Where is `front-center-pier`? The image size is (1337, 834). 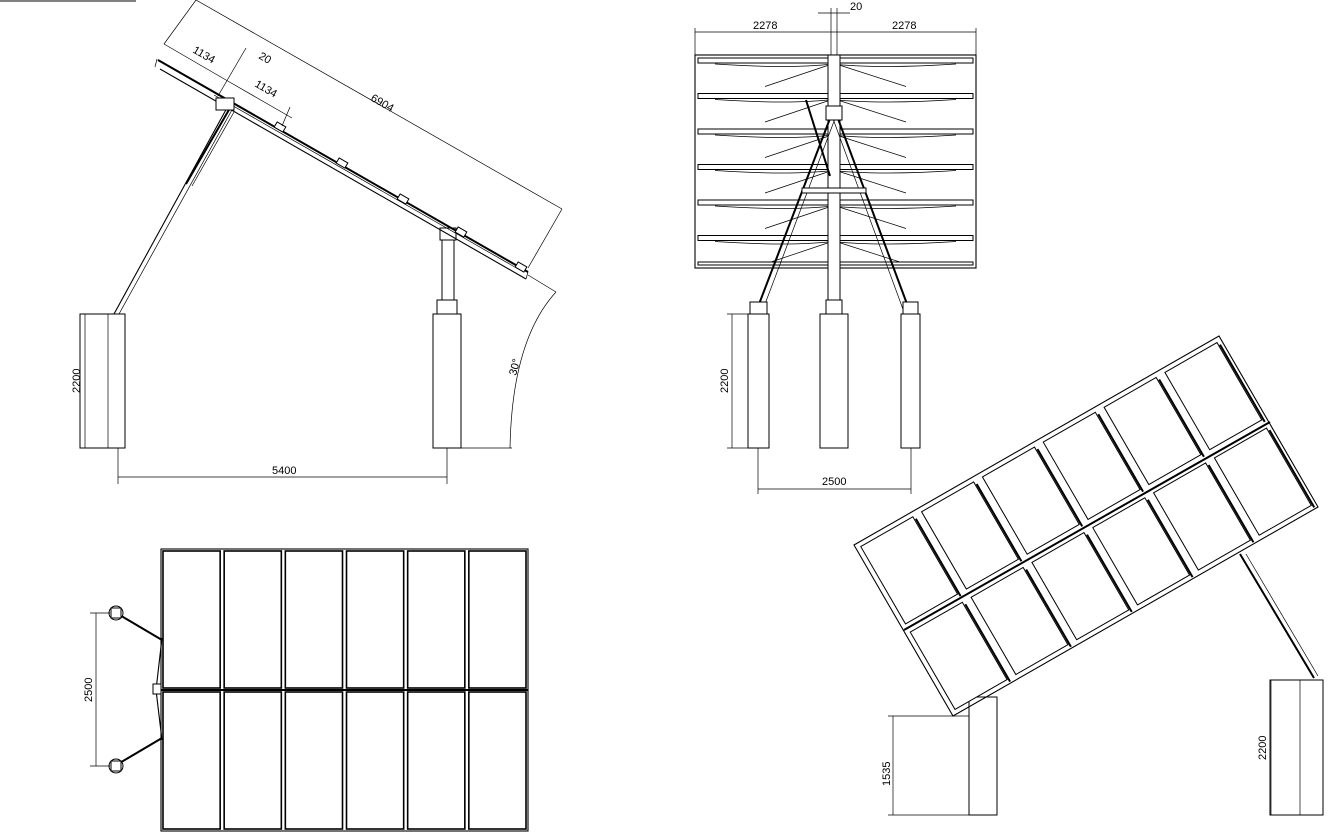
front-center-pier is located at coordinates (834, 381).